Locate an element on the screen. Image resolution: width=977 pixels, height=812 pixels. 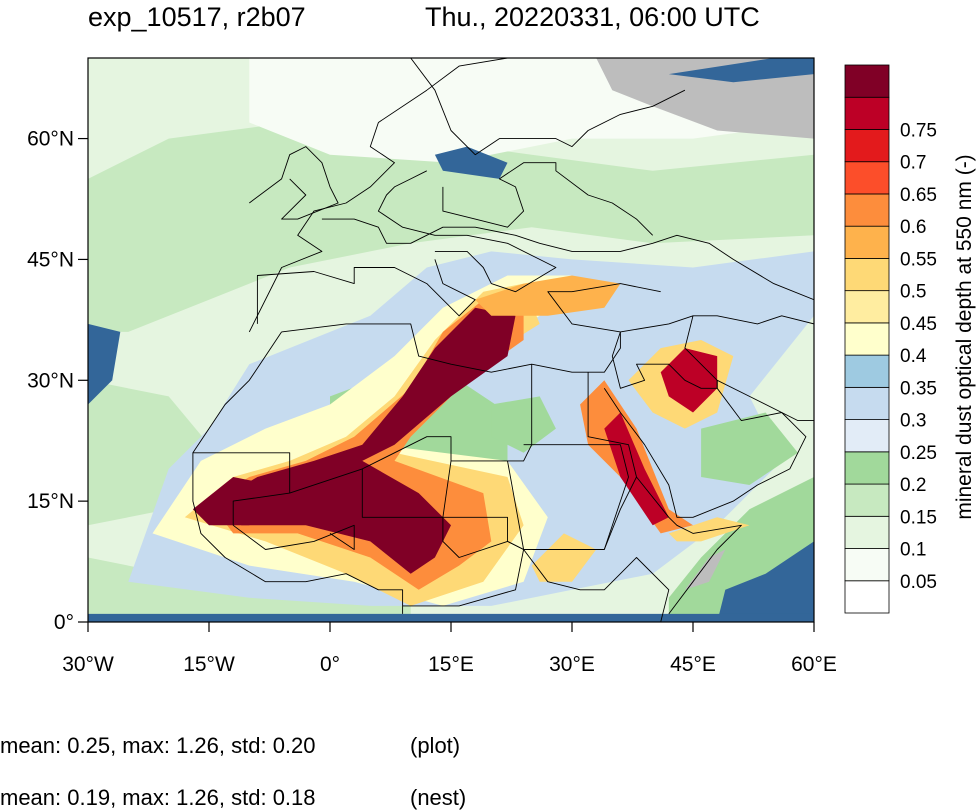
dust-region-gulf-of-aden is located at coordinates (709, 529).